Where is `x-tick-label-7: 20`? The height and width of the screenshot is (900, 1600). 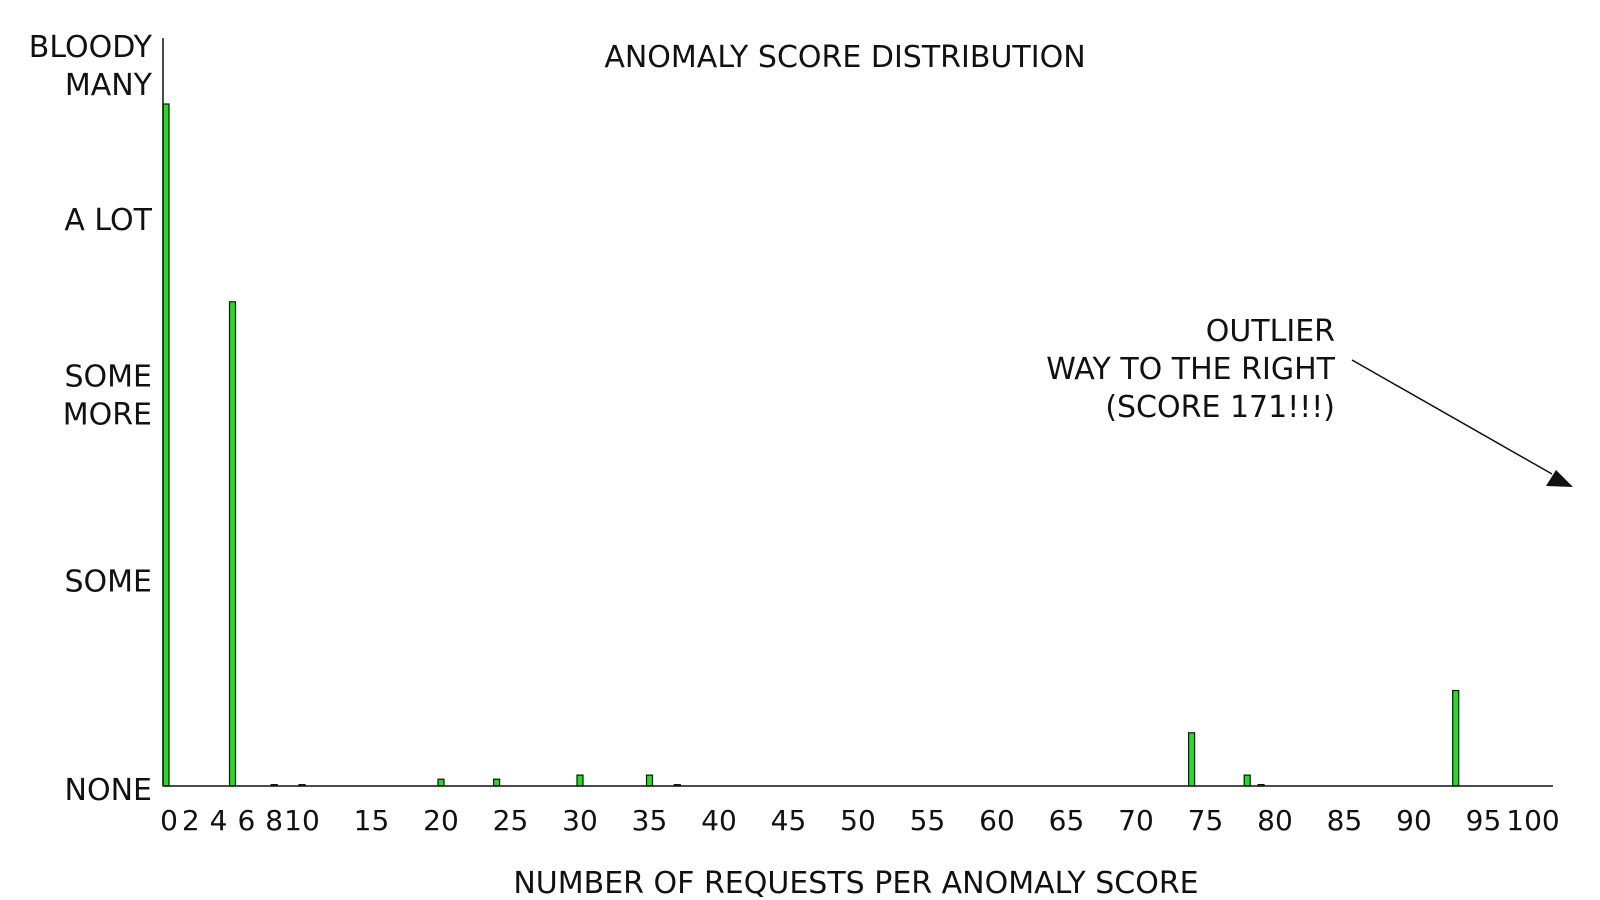
x-tick-label-7: 20 is located at coordinates (441, 820).